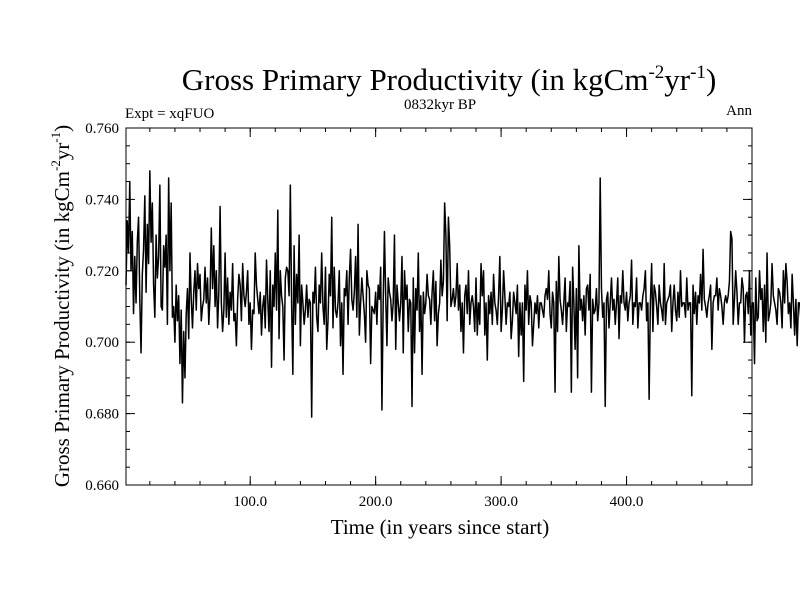  I want to click on x-tick-label: 400.0, so click(627, 502).